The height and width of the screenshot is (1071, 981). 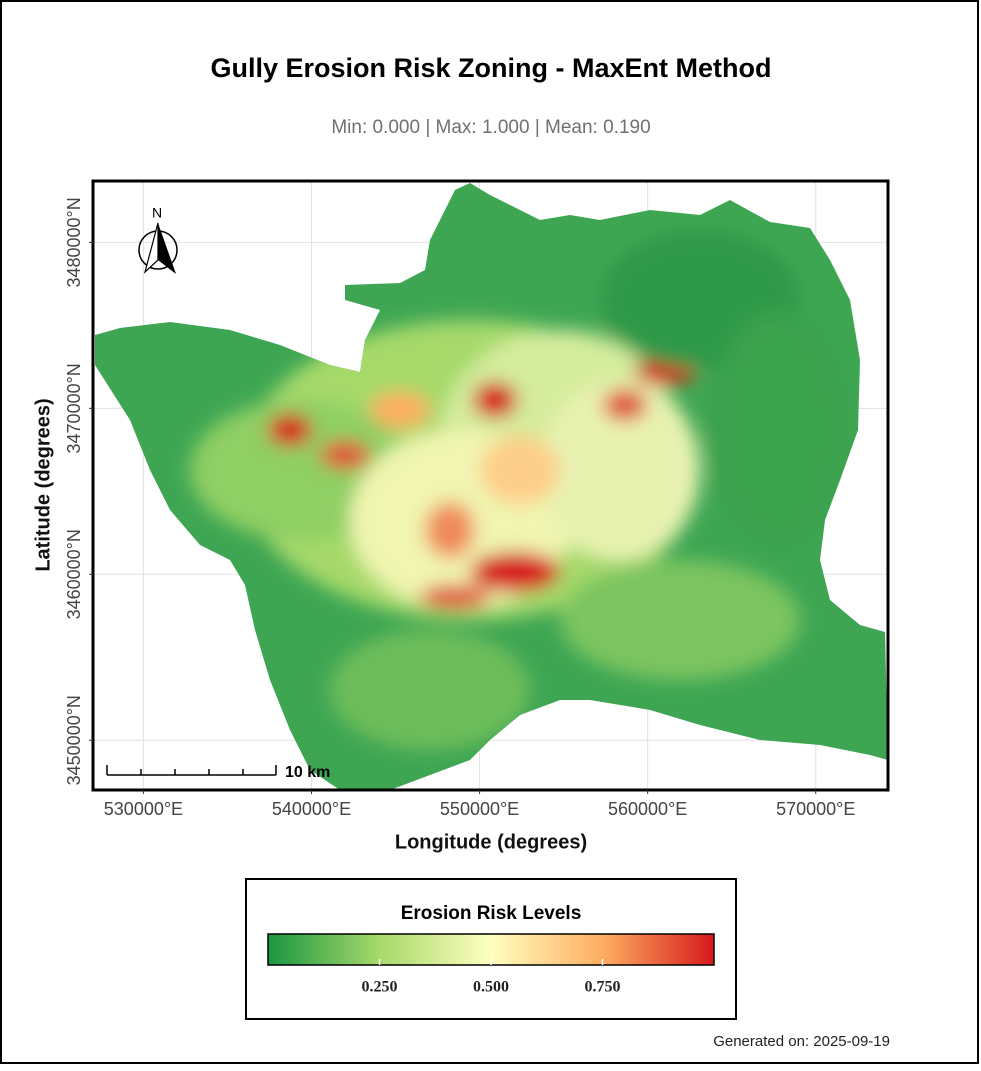 I want to click on colorbar-tick-label: 0.750, so click(x=603, y=987).